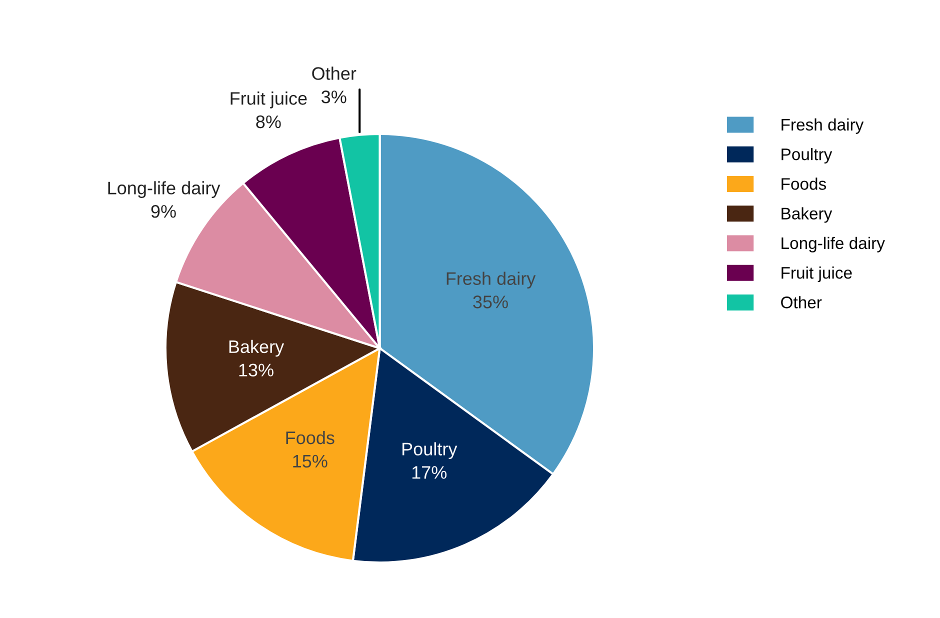 The height and width of the screenshot is (618, 940). Describe the element at coordinates (833, 244) in the screenshot. I see `legend-label: Long-life dairy` at that location.